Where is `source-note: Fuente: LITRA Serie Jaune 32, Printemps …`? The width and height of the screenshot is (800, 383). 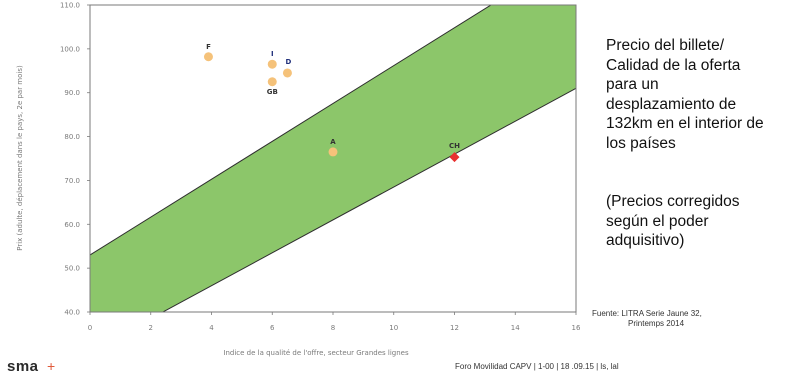
source-note: Fuente: LITRA Serie Jaune 32, Printemps … is located at coordinates (692, 319).